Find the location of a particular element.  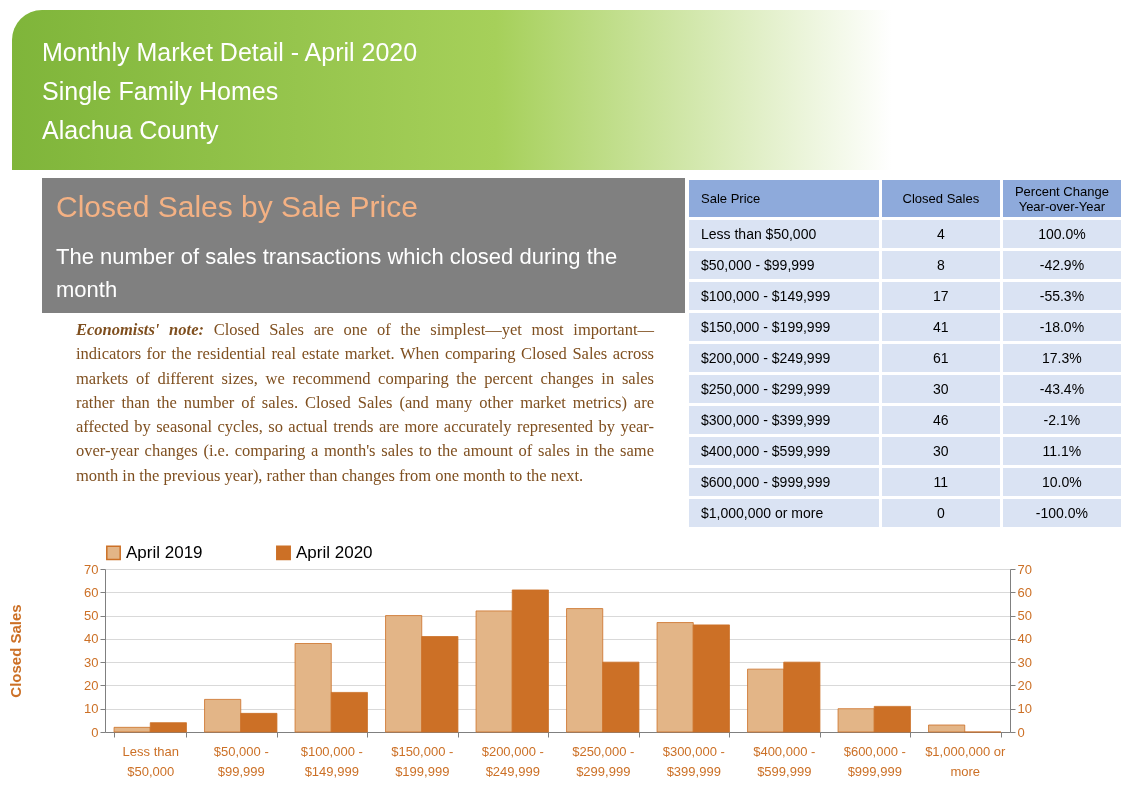

text: -100.0% is located at coordinates (1061, 513).